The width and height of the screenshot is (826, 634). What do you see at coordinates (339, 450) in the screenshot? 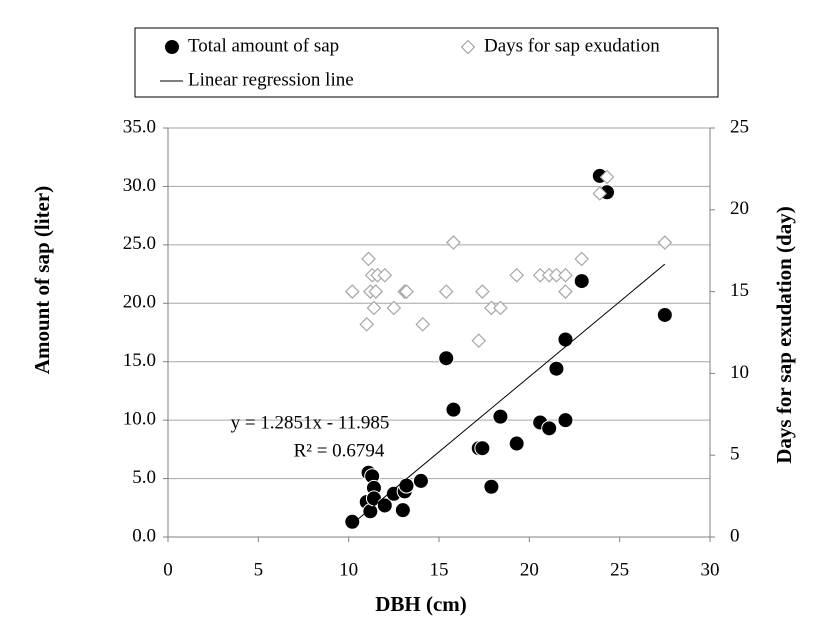
I see `annotation: R² = 0.6794` at bounding box center [339, 450].